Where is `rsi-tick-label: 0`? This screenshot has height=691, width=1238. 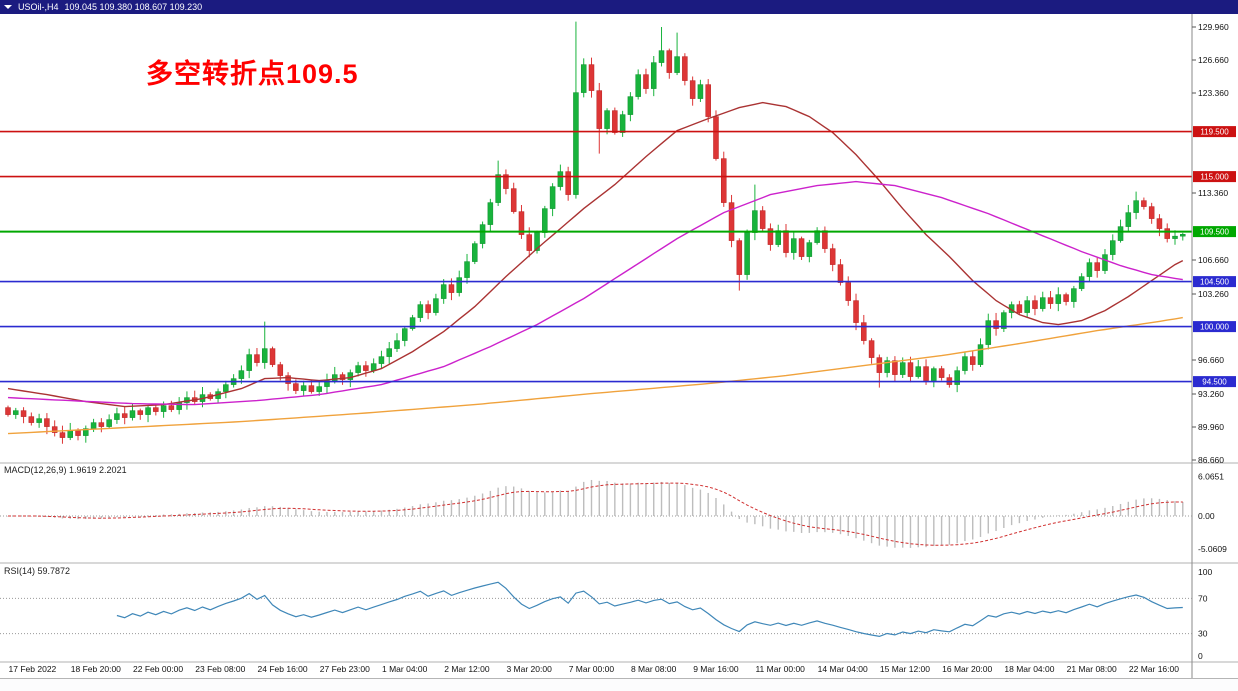 rsi-tick-label: 0 is located at coordinates (1200, 656).